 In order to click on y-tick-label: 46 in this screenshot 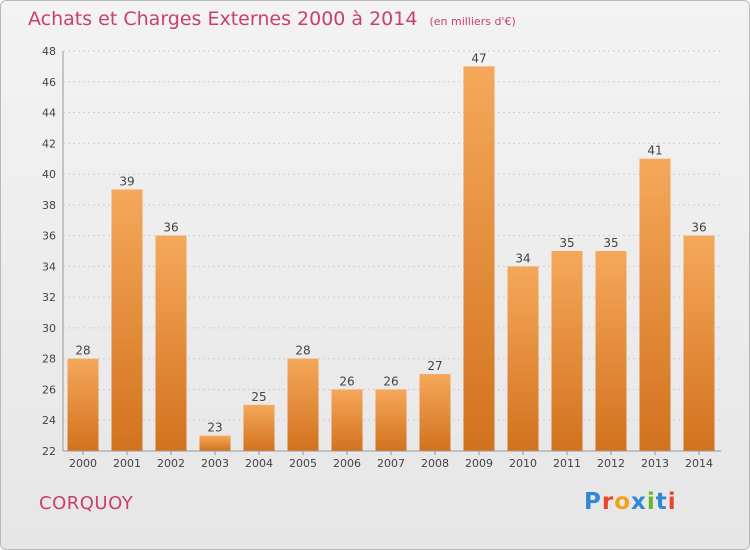, I will do `click(49, 82)`.